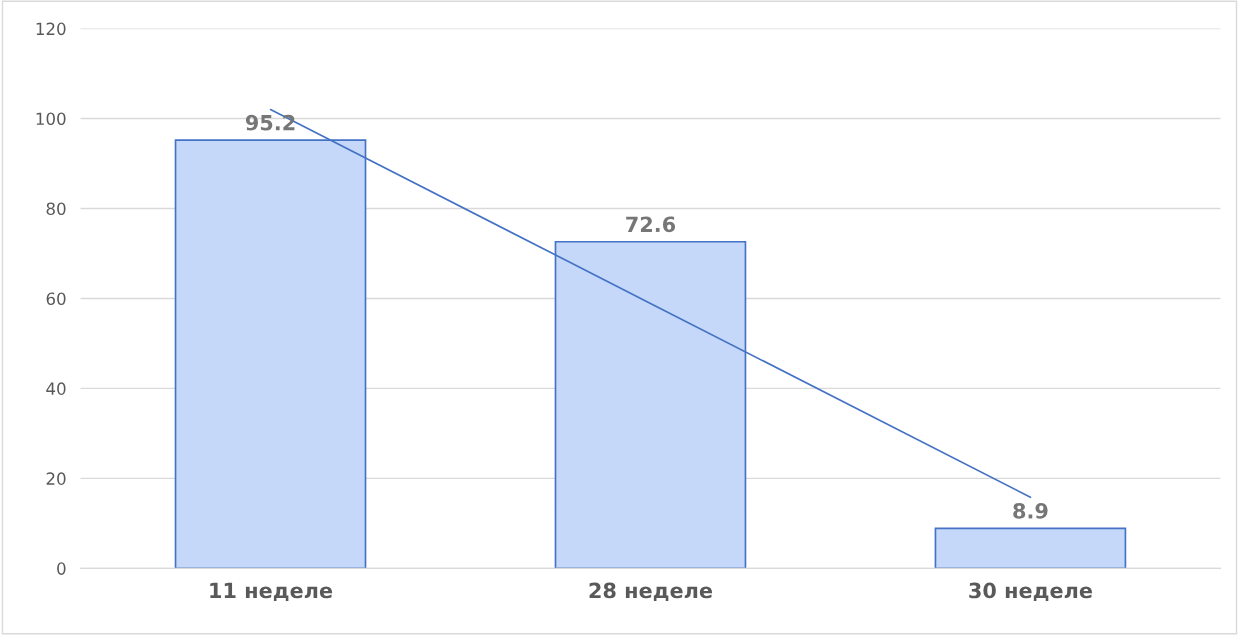 The image size is (1239, 635). I want to click on x-tick-label: 30 неделе, so click(1030, 591).